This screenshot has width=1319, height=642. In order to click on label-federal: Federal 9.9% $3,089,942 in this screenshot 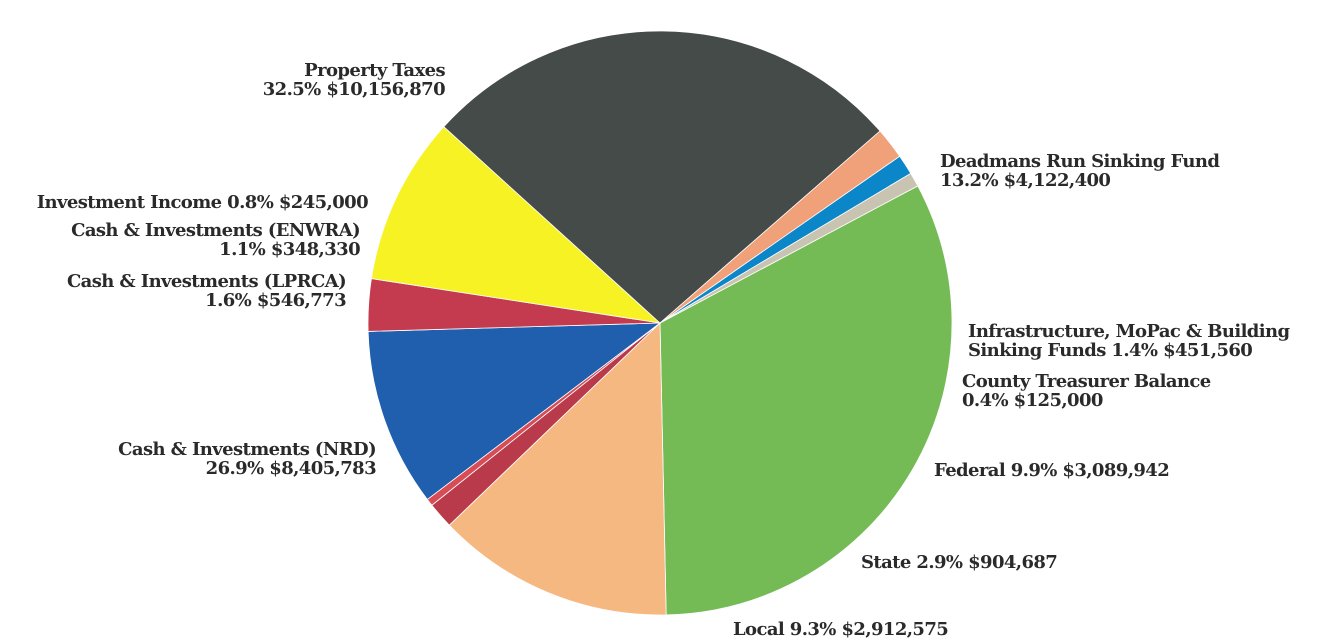, I will do `click(1052, 470)`.